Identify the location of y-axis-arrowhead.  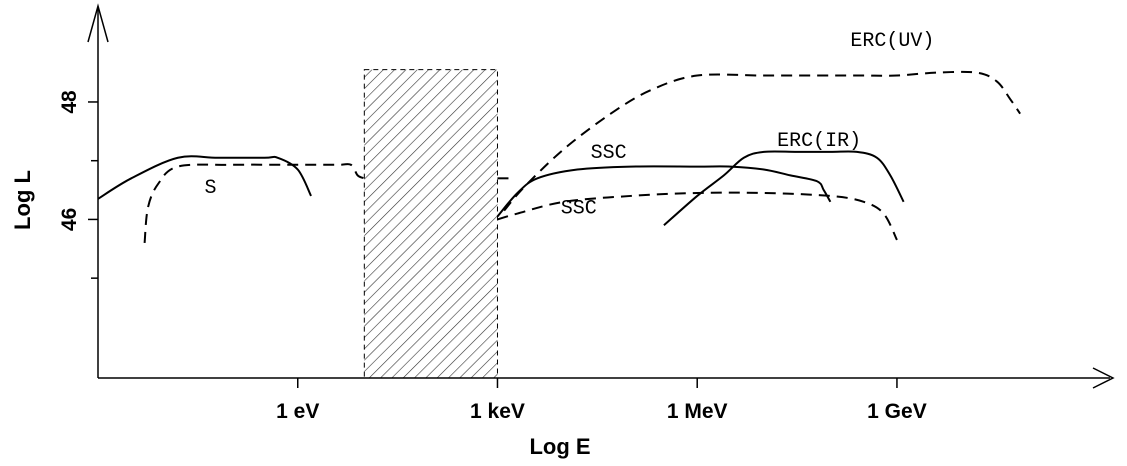
(98, 23).